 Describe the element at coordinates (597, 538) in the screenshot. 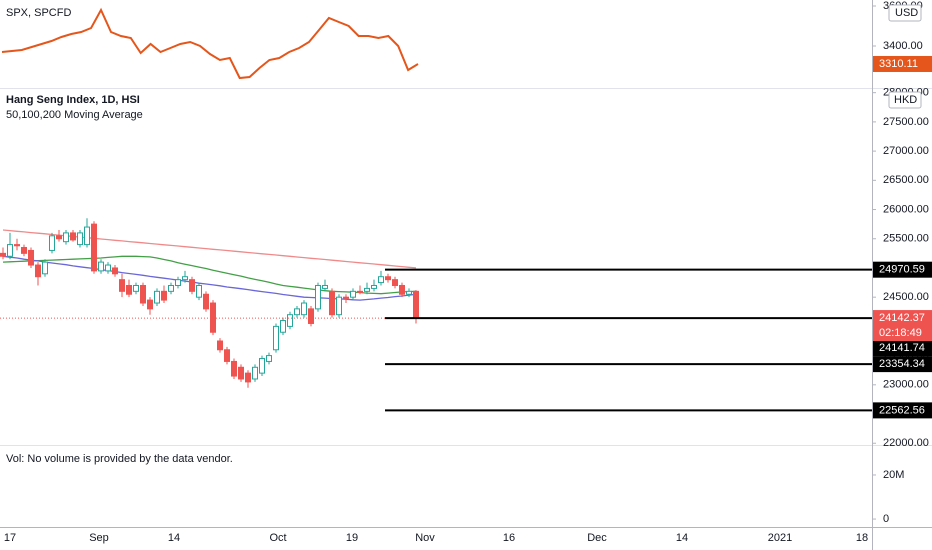

I see `date-label: Dec` at that location.